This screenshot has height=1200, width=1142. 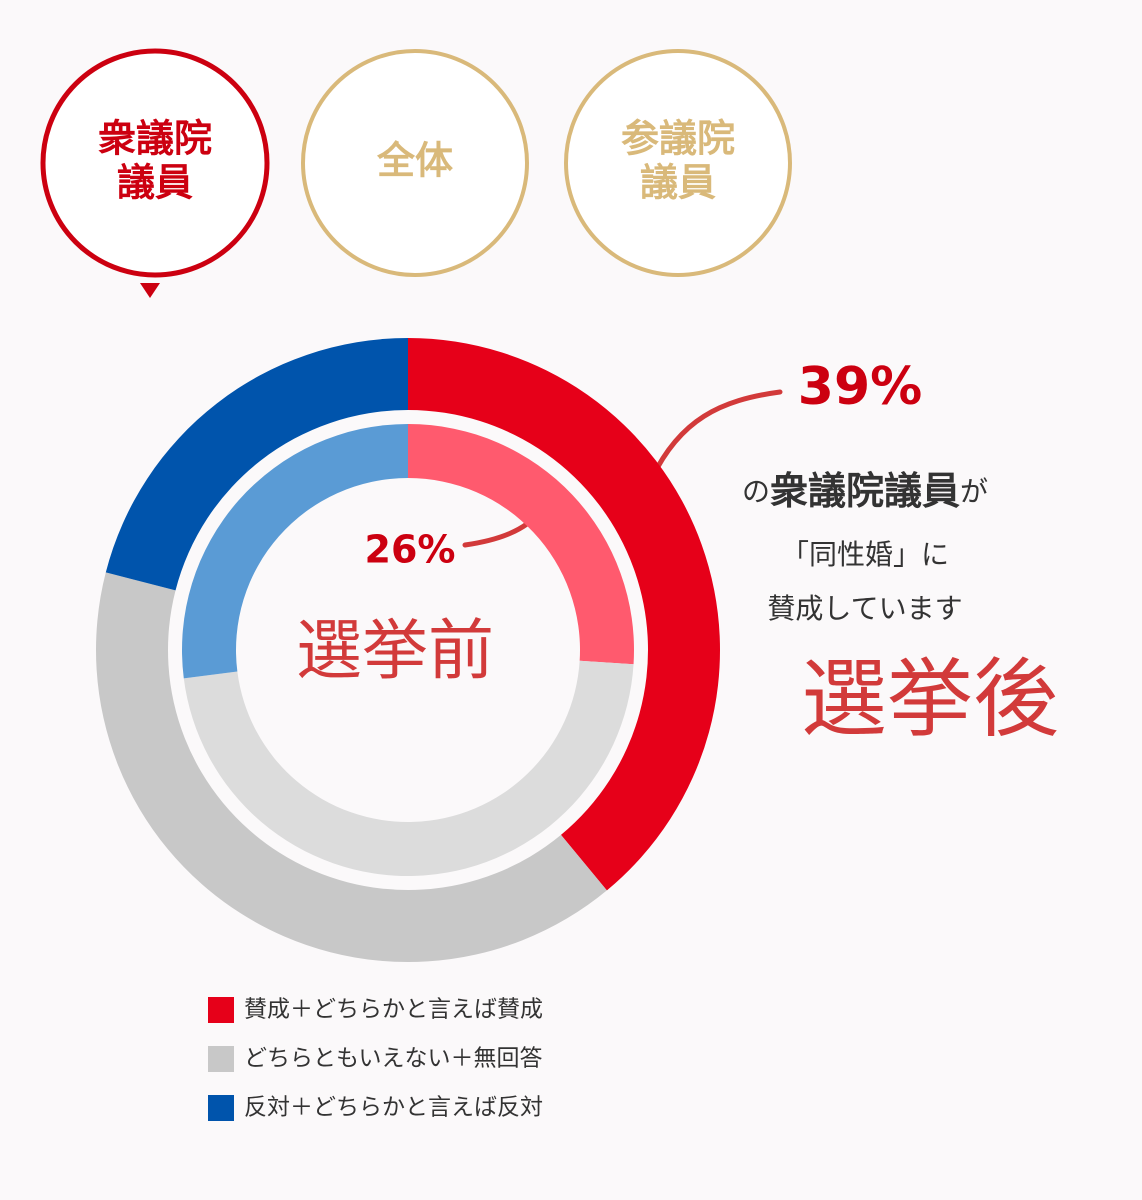 What do you see at coordinates (974, 491) in the screenshot?
I see `caption-part: が` at bounding box center [974, 491].